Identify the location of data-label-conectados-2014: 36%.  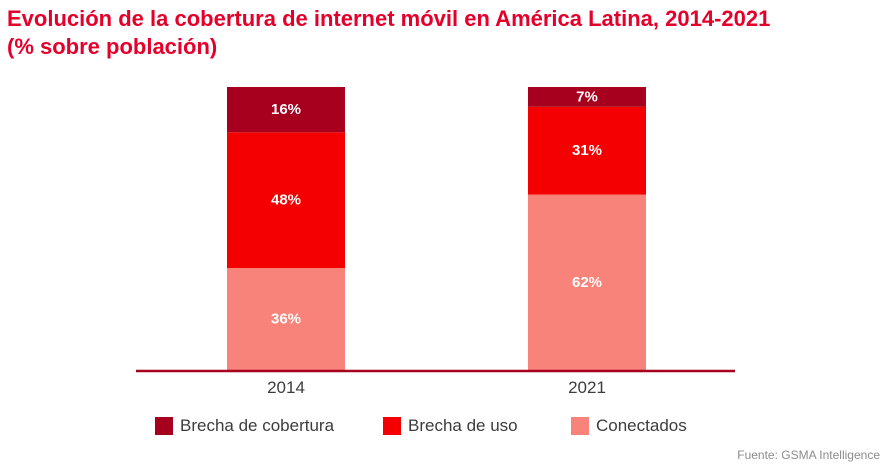
(286, 319).